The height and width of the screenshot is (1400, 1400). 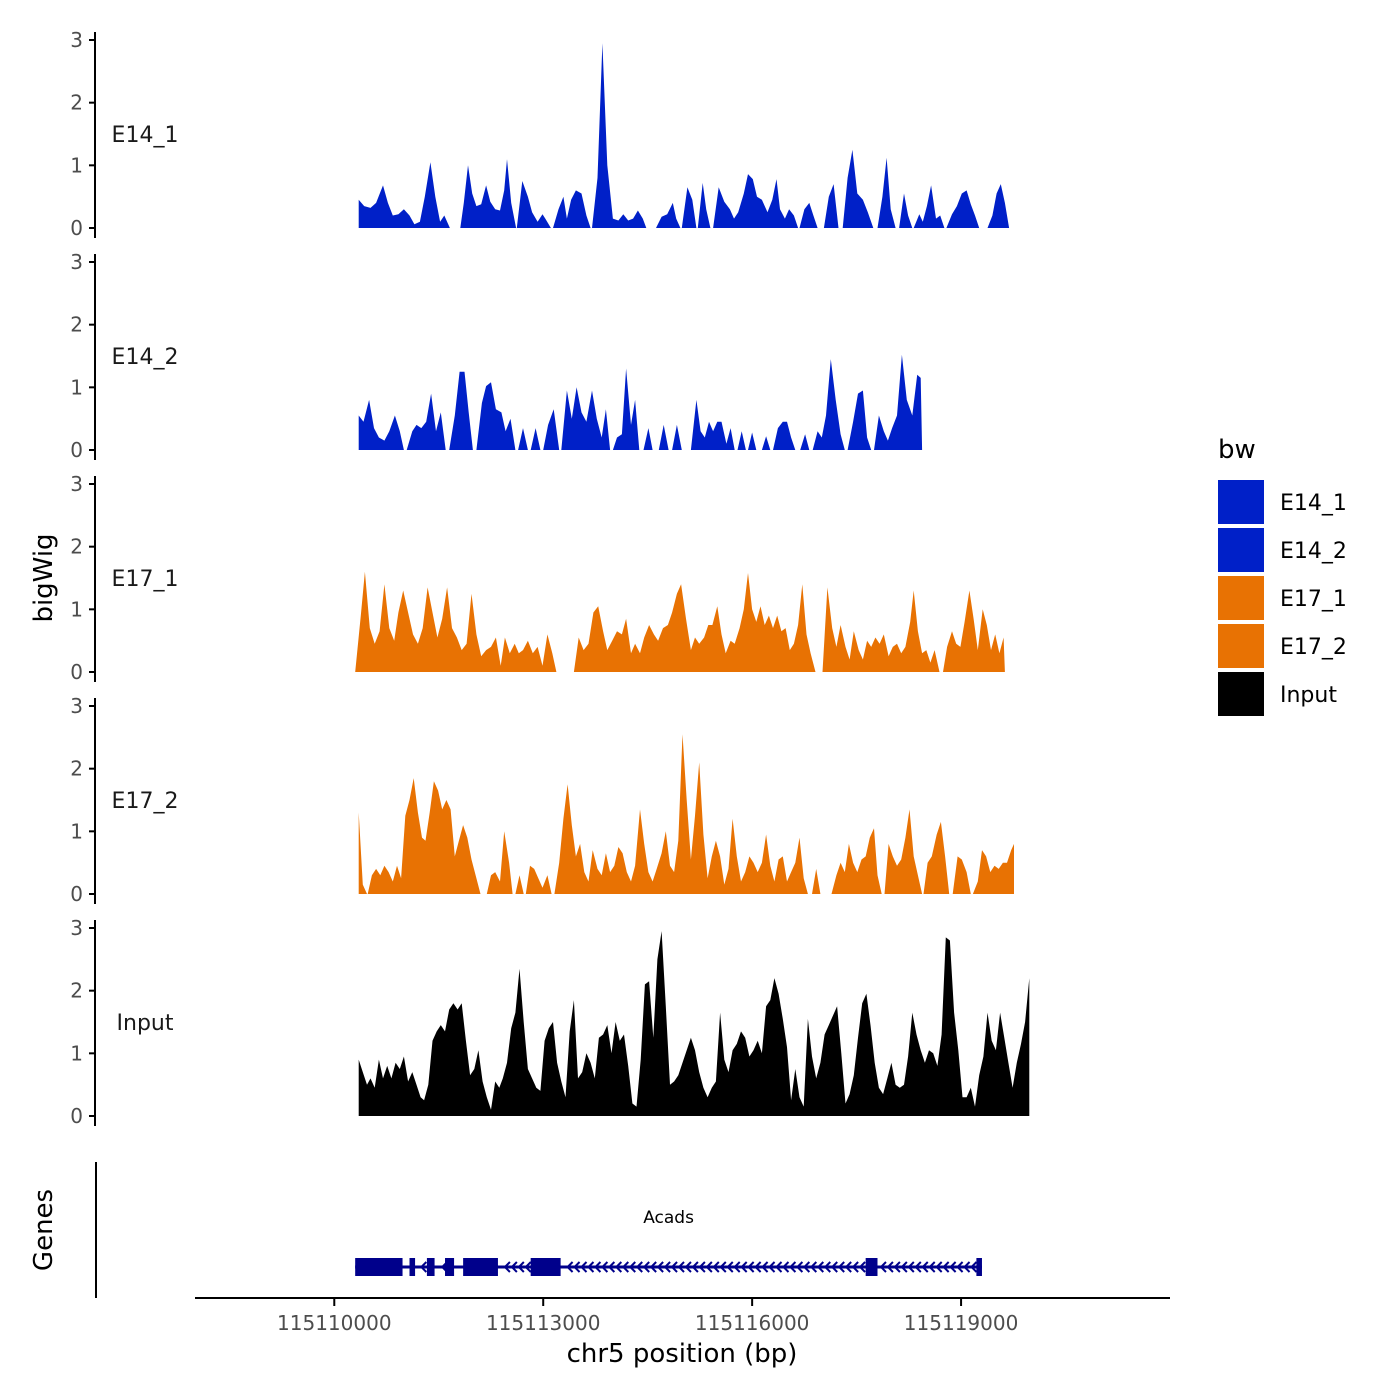 What do you see at coordinates (543, 1323) in the screenshot?
I see `x-tick-label: 115113000` at bounding box center [543, 1323].